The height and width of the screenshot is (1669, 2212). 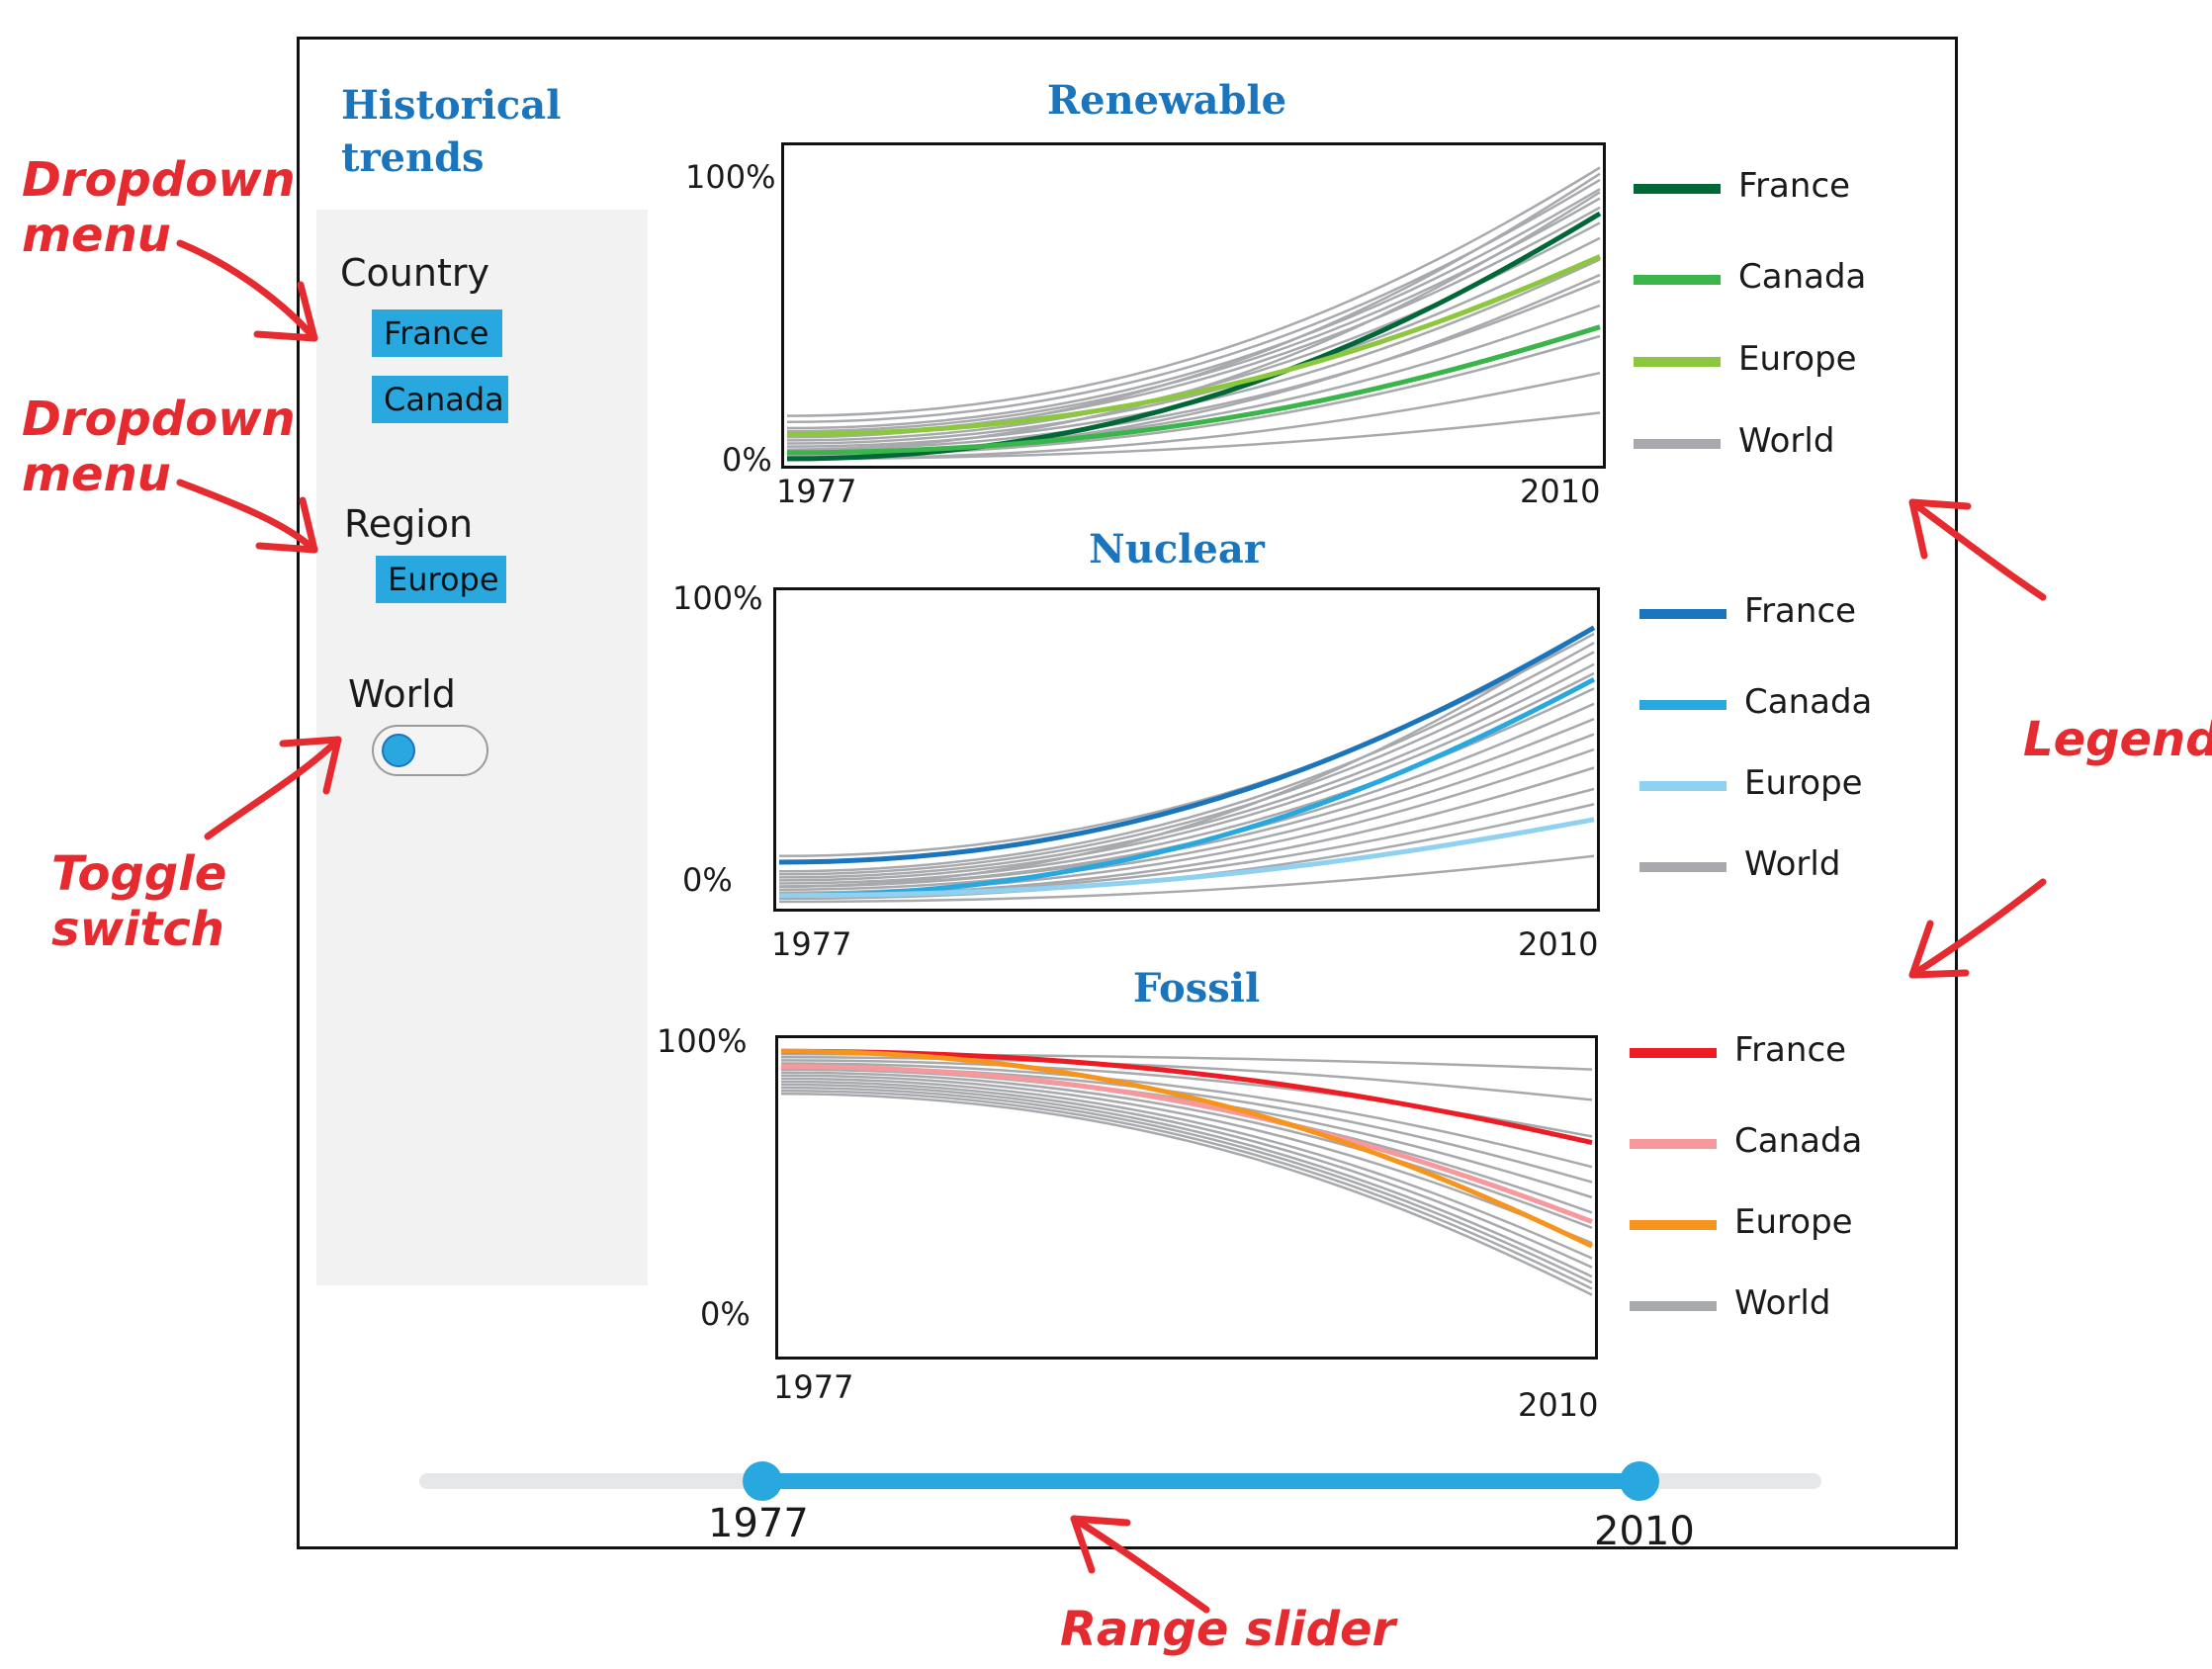 I want to click on fossil-chart-title: Fossil, so click(x=1197, y=988).